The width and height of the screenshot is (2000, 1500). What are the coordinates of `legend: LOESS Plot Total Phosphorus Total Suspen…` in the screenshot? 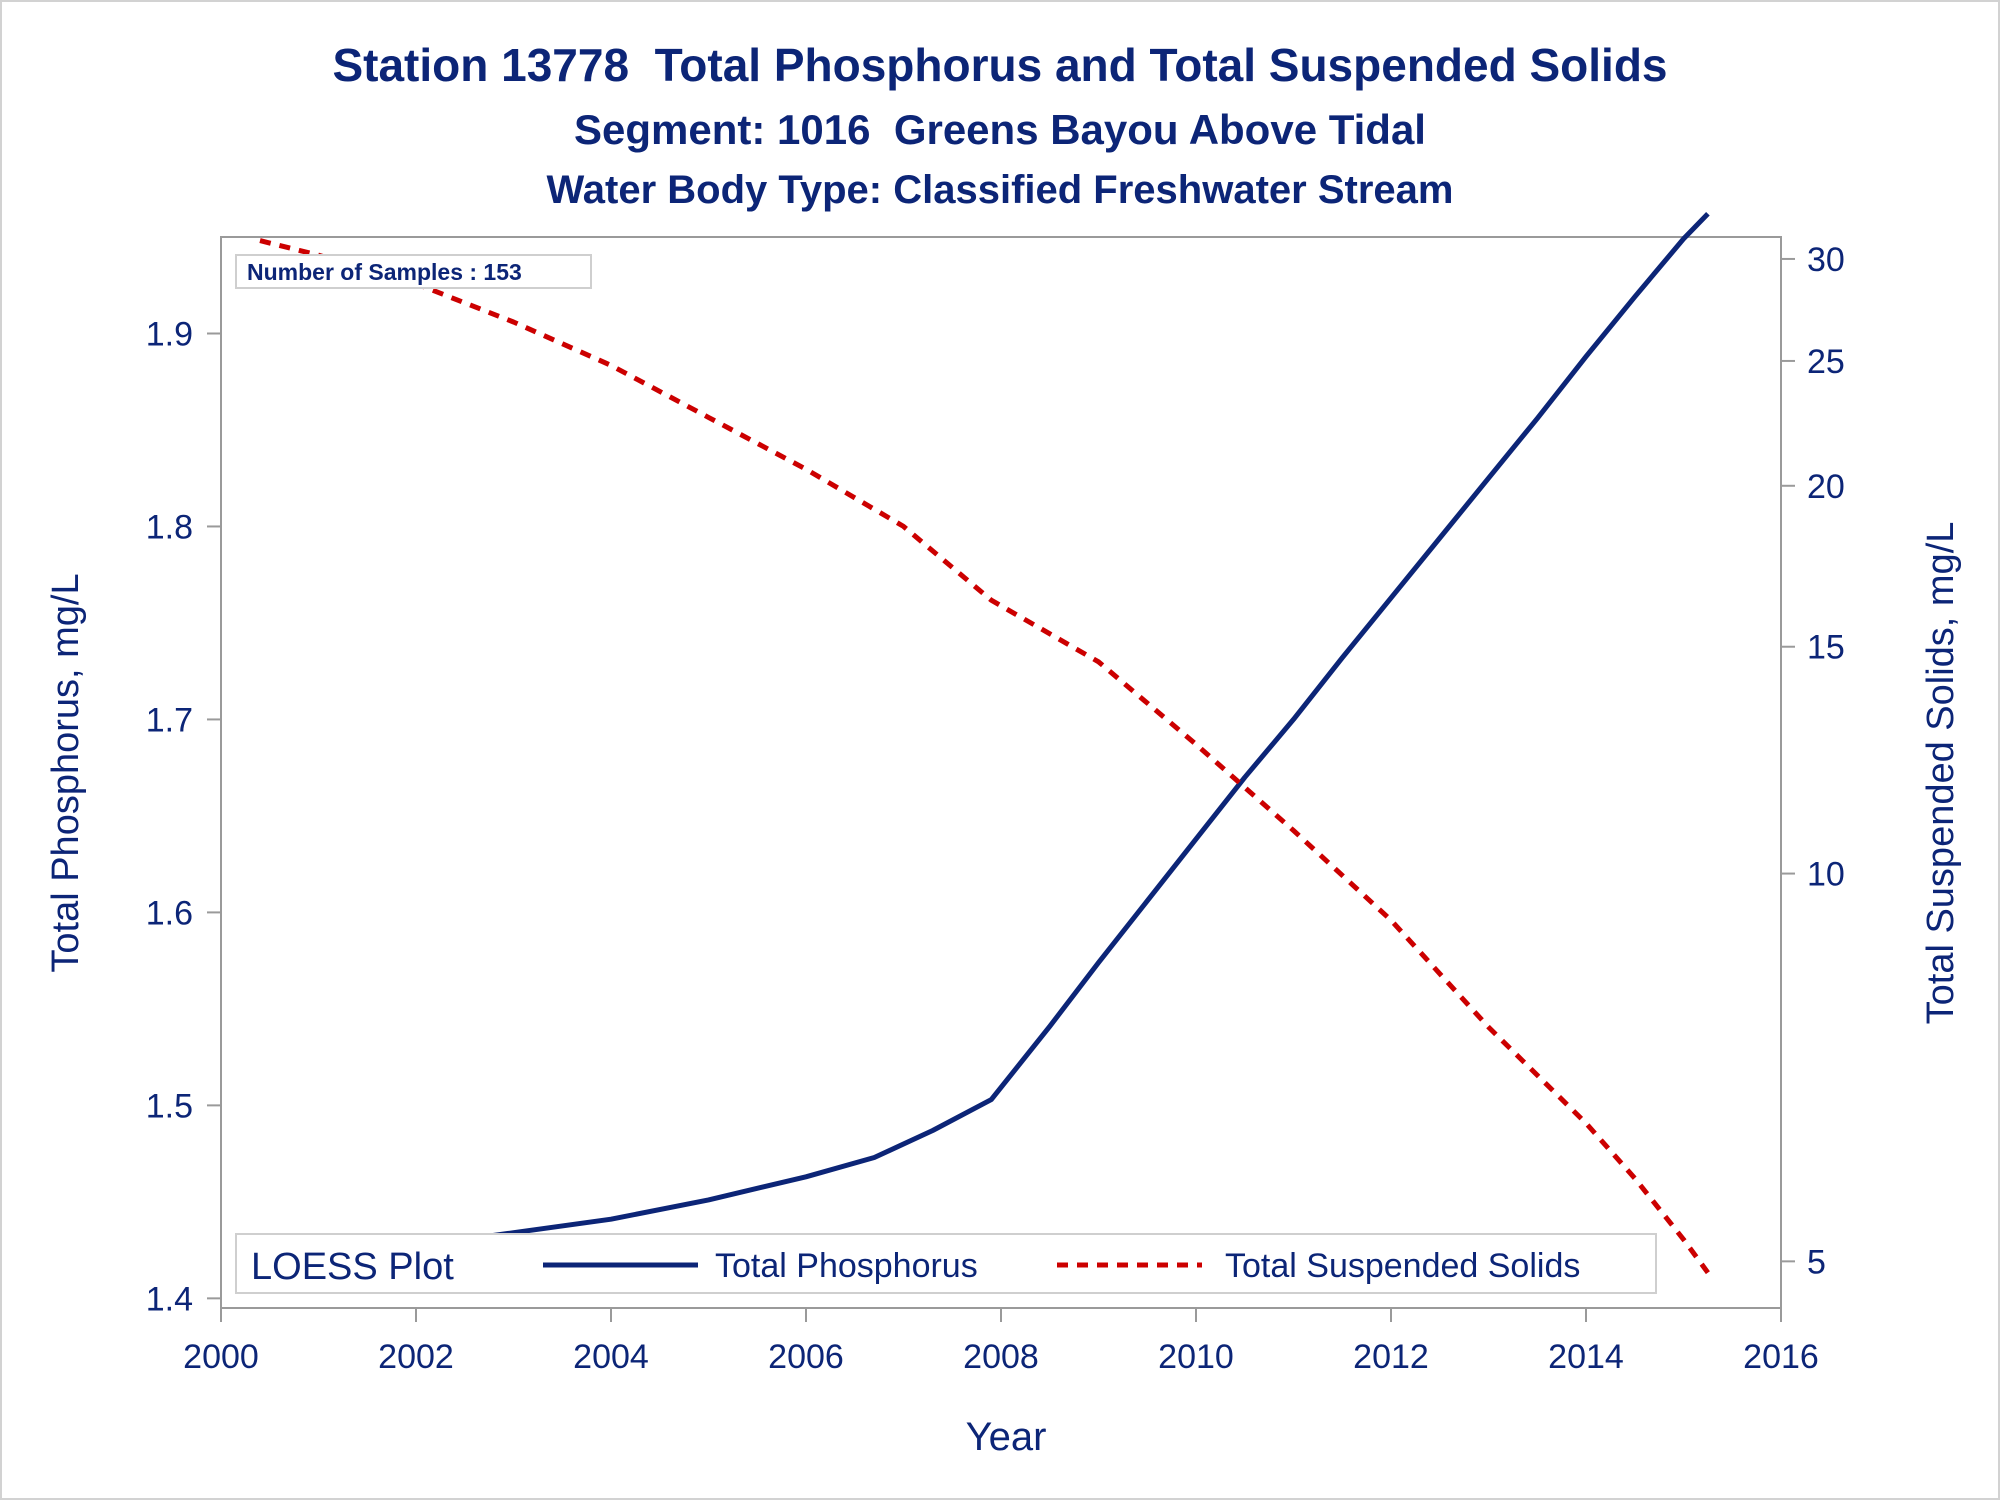 It's located at (946, 1263).